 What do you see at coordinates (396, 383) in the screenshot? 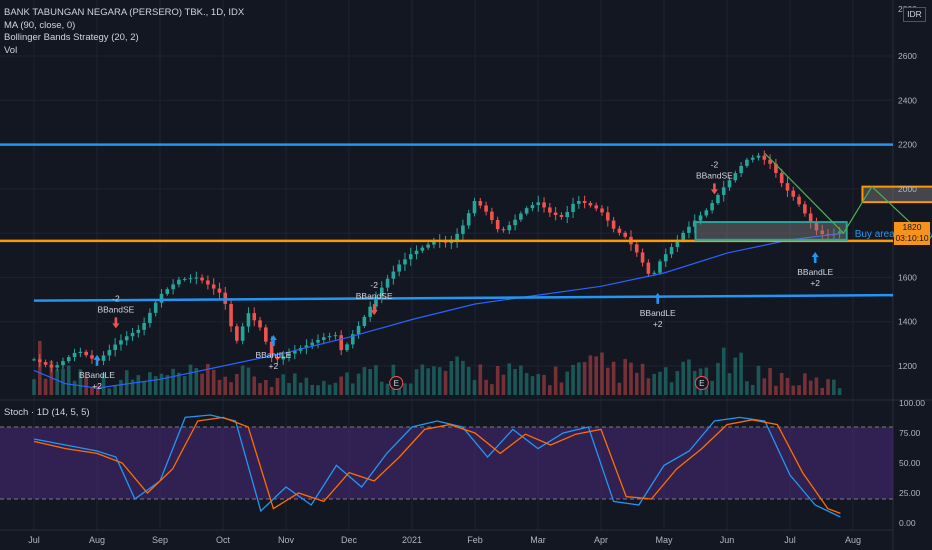
I see `earnings-marker-label: E` at bounding box center [396, 383].